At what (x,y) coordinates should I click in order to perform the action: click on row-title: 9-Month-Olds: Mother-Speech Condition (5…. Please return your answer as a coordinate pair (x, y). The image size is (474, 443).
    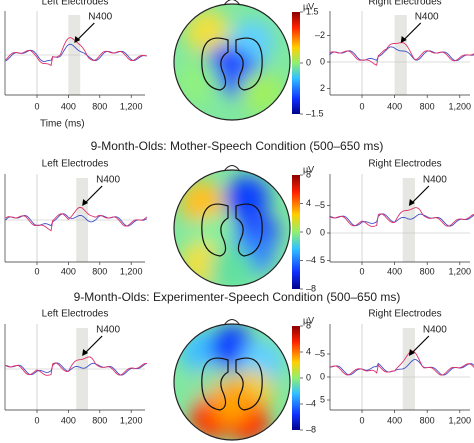
    Looking at the image, I should click on (237, 146).